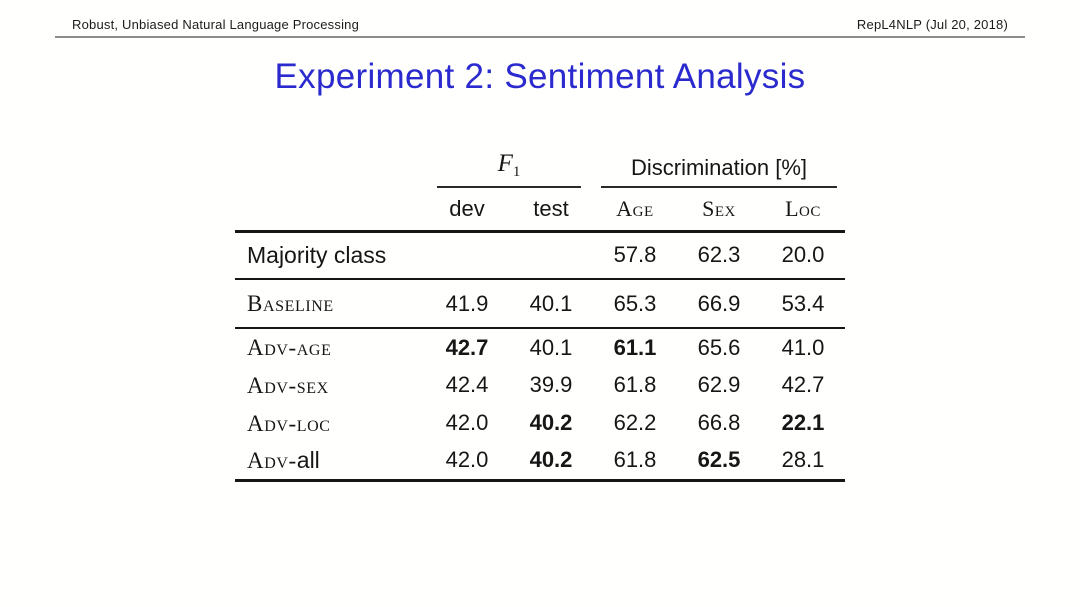  Describe the element at coordinates (803, 208) in the screenshot. I see `col-header-loc: Loc` at that location.